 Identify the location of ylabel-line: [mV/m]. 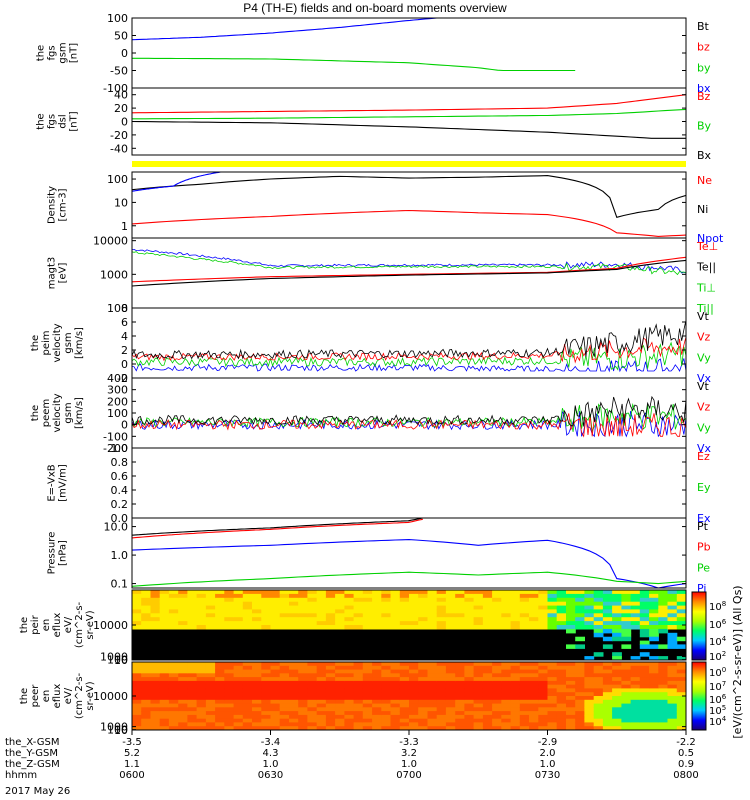
(63, 483).